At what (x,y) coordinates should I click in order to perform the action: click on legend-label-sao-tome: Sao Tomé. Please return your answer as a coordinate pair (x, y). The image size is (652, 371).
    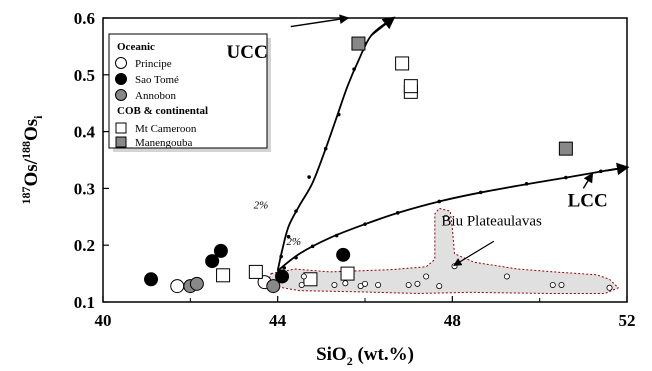
    Looking at the image, I should click on (157, 80).